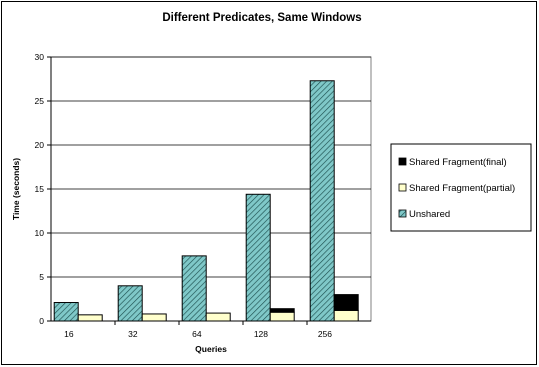 The height and width of the screenshot is (367, 539). I want to click on legend-entry: Shared Fragment(partial), so click(462, 188).